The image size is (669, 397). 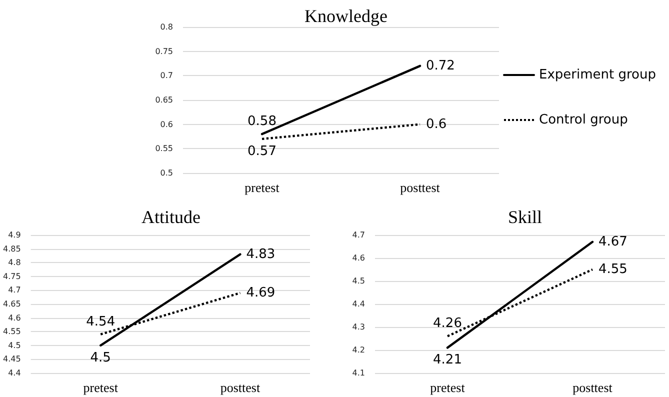 I want to click on data-label: 4.26, so click(x=447, y=324).